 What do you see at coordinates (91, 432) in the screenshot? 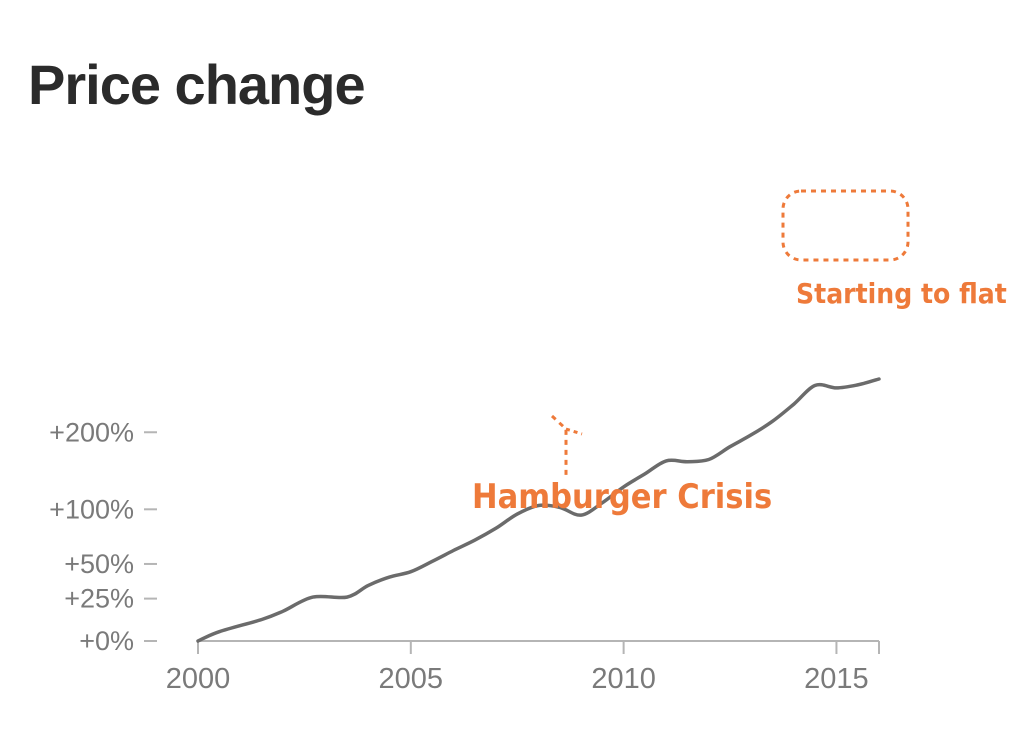
I see `y-tick-label: +200%` at bounding box center [91, 432].